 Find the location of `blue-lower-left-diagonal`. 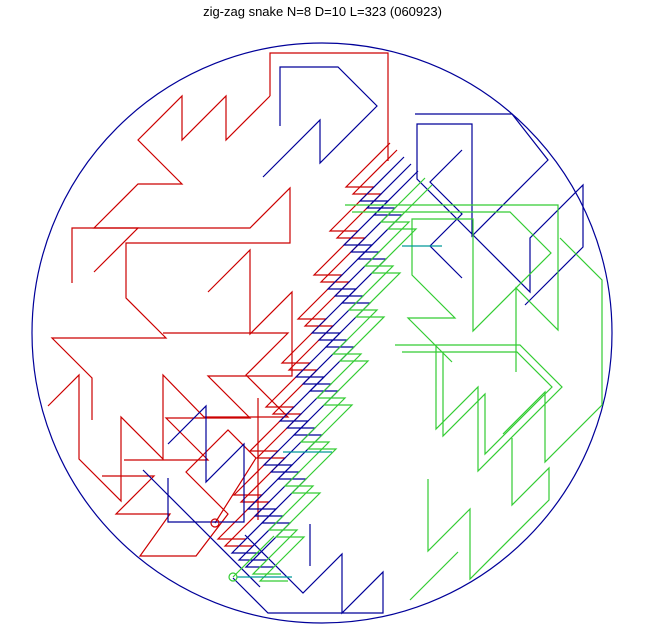

blue-lower-left-diagonal is located at coordinates (201, 528).